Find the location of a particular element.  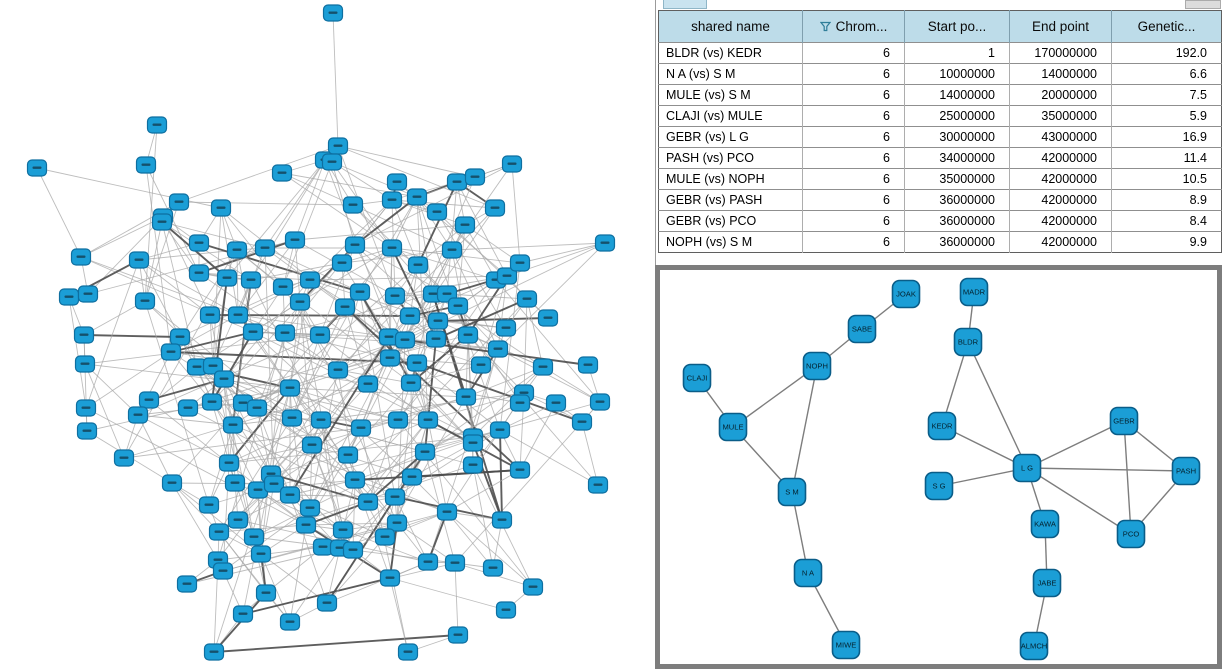

network-node-noph: NOPH is located at coordinates (817, 366).